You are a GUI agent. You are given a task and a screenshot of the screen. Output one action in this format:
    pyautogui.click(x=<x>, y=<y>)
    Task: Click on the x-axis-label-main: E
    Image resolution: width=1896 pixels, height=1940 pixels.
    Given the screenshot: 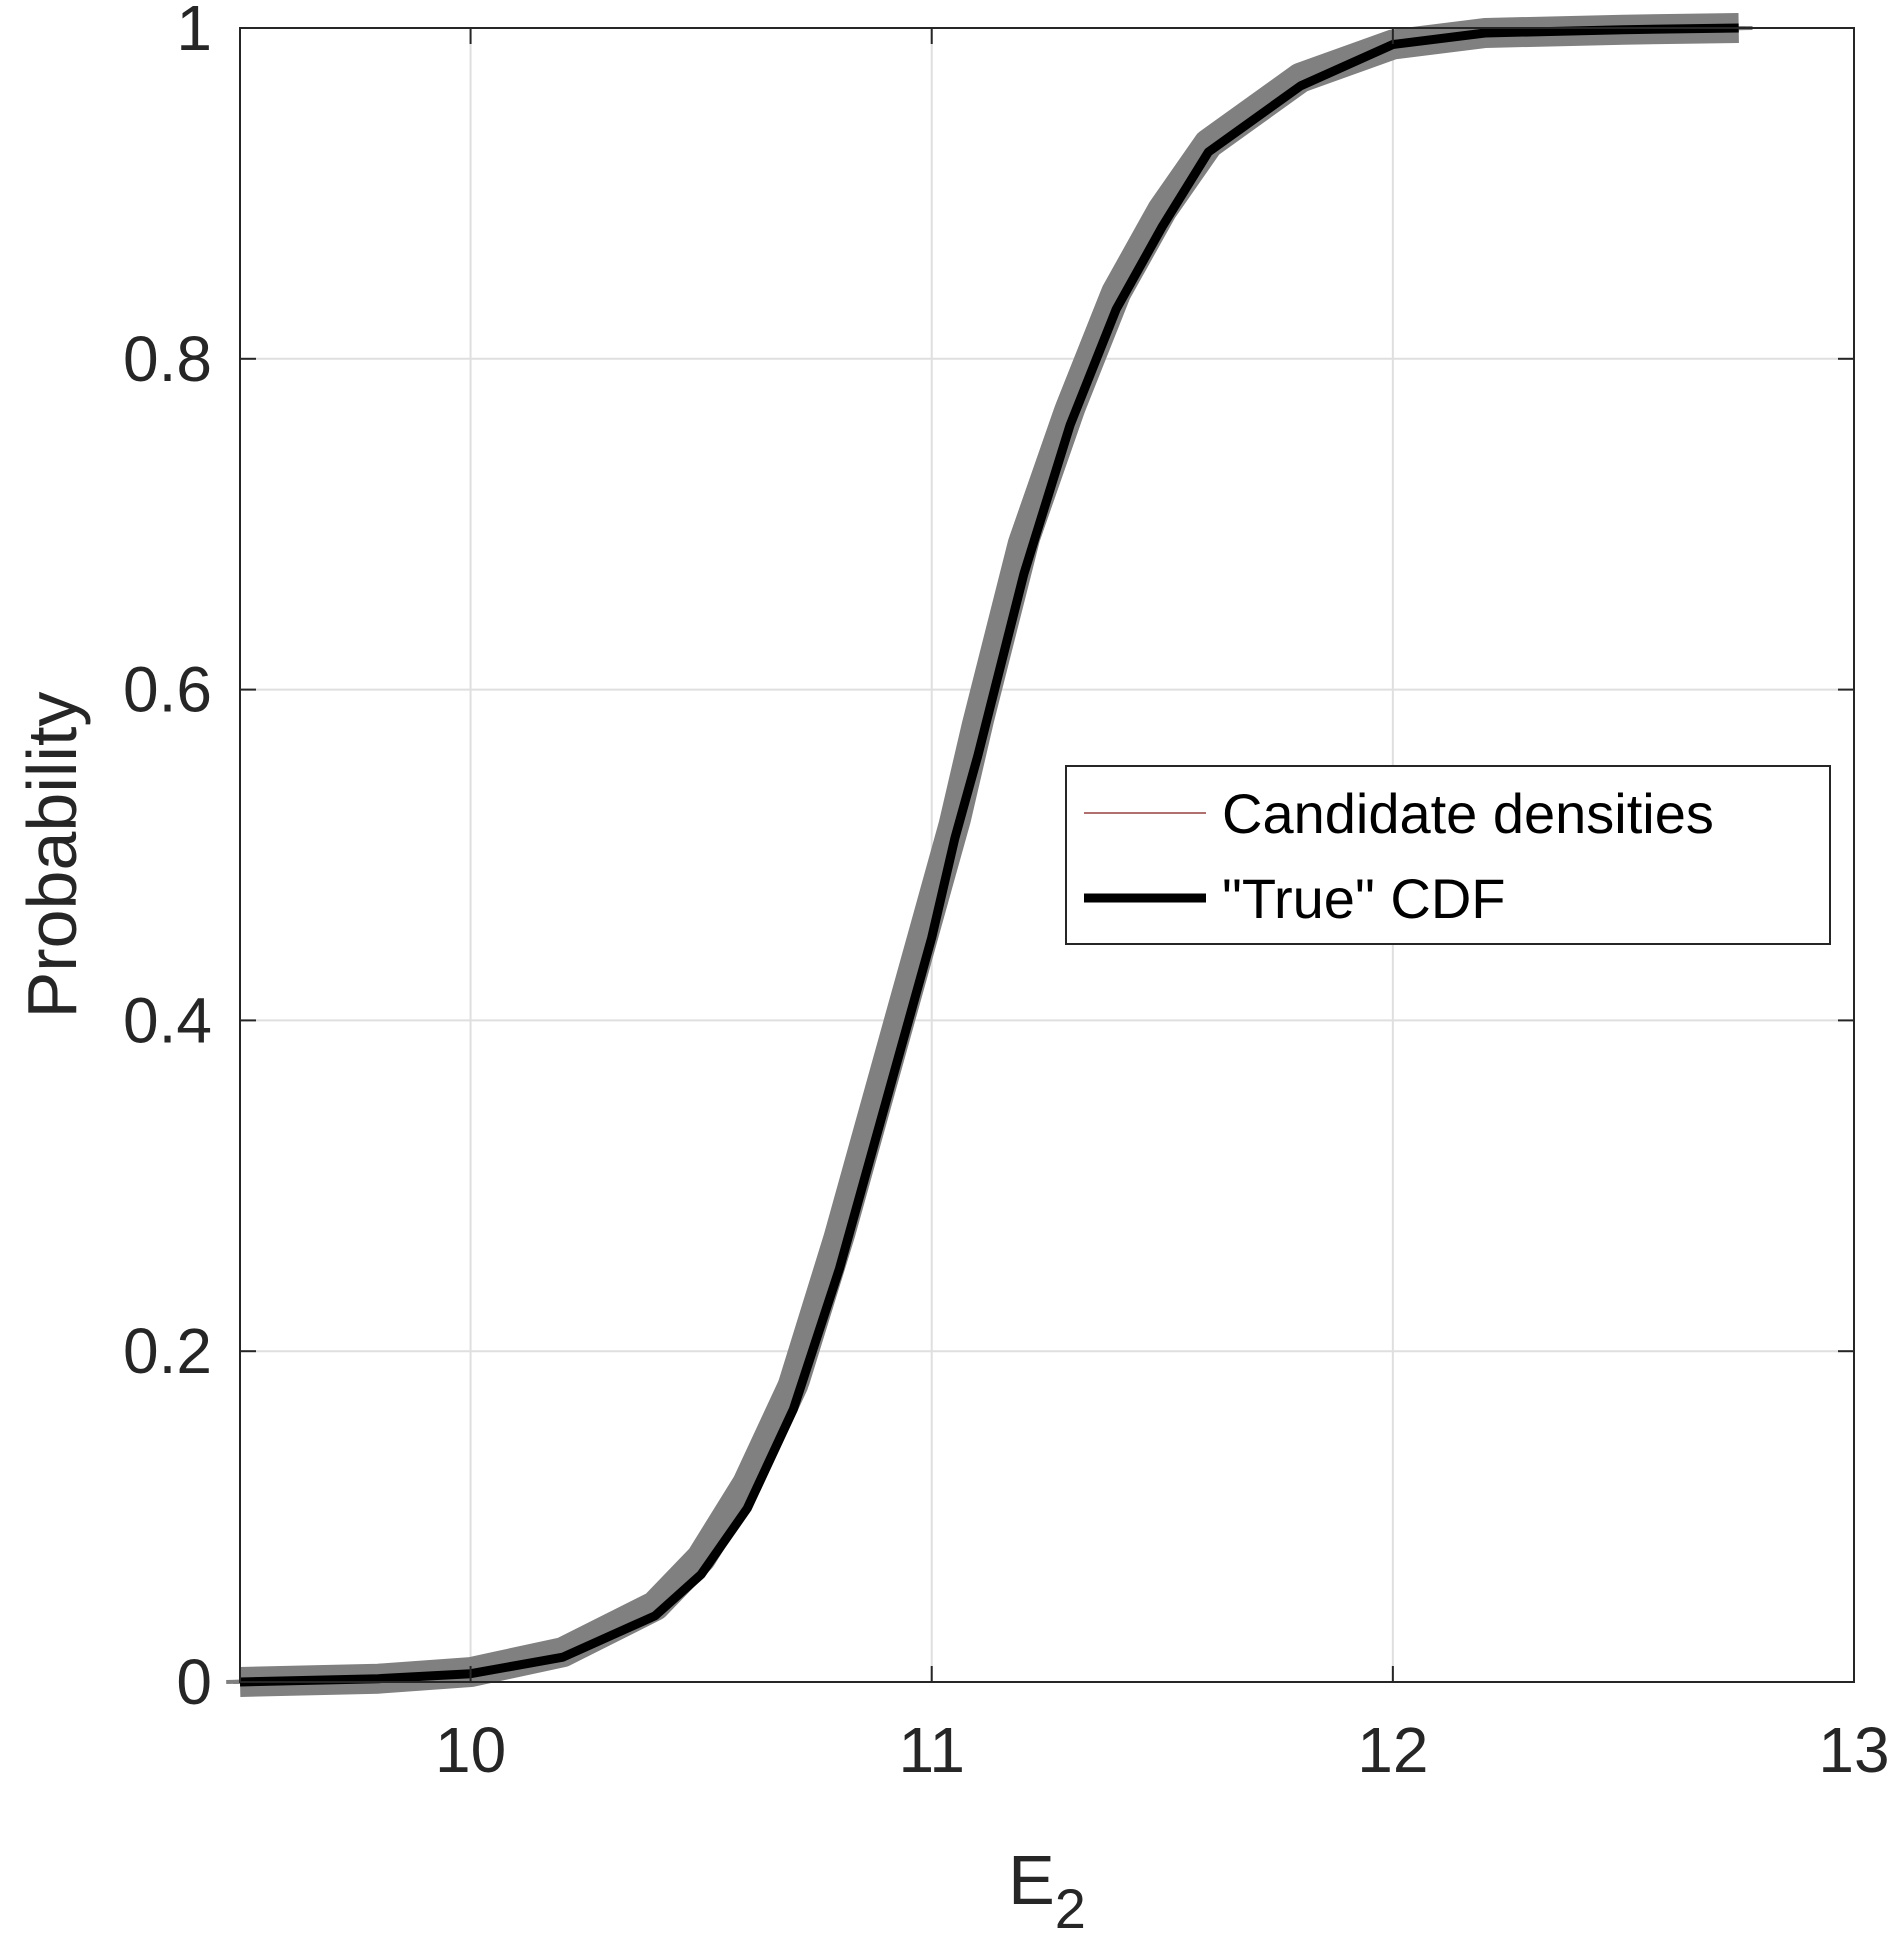 What is the action you would take?
    pyautogui.click(x=1031, y=1880)
    